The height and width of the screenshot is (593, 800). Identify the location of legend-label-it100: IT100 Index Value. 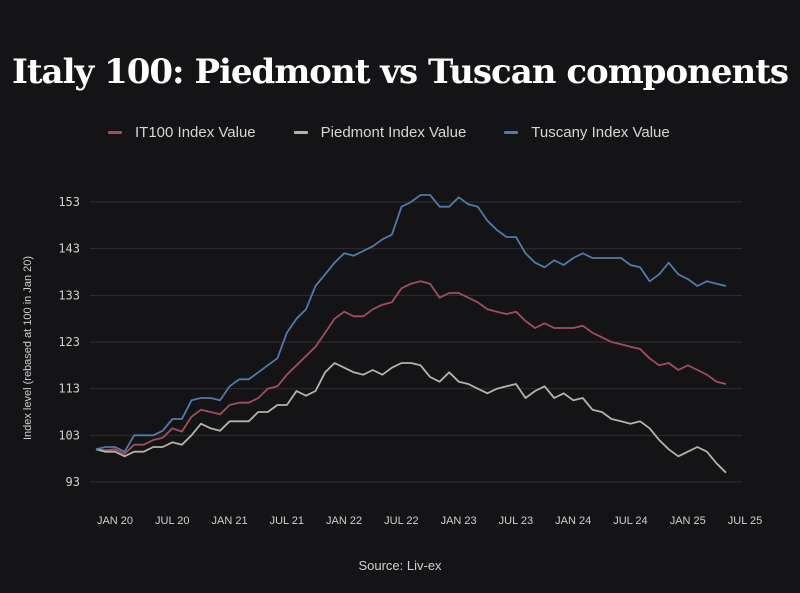
(195, 132).